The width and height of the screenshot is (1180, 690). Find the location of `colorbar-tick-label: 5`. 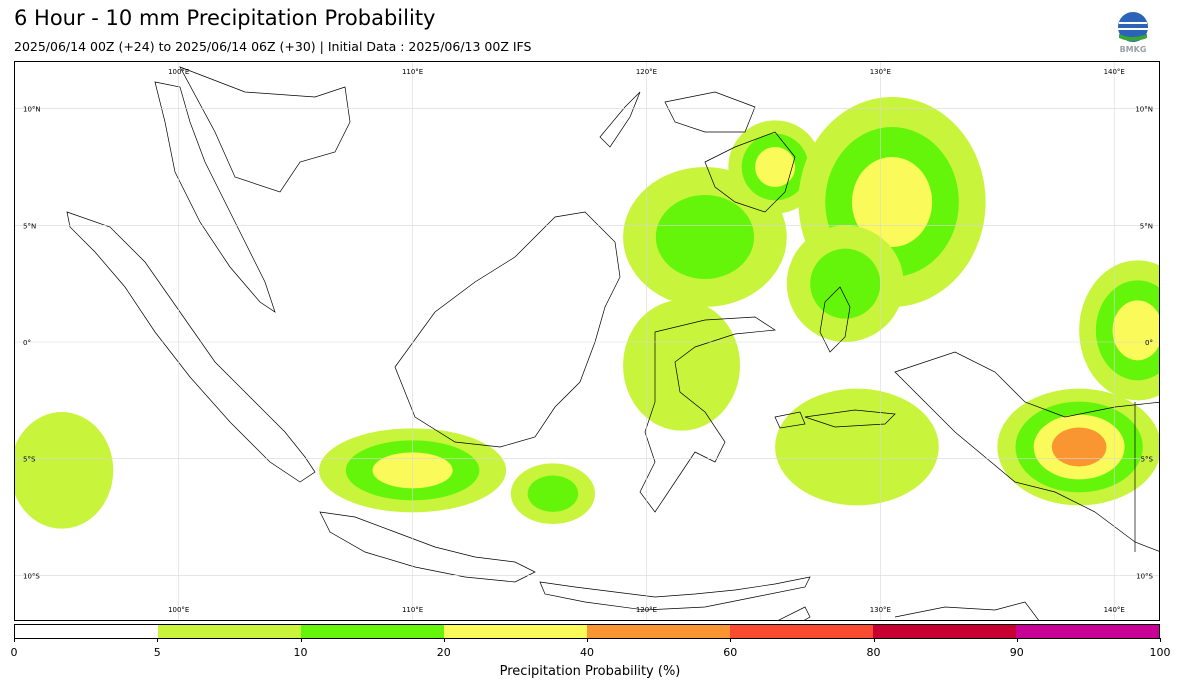

colorbar-tick-label: 5 is located at coordinates (157, 652).